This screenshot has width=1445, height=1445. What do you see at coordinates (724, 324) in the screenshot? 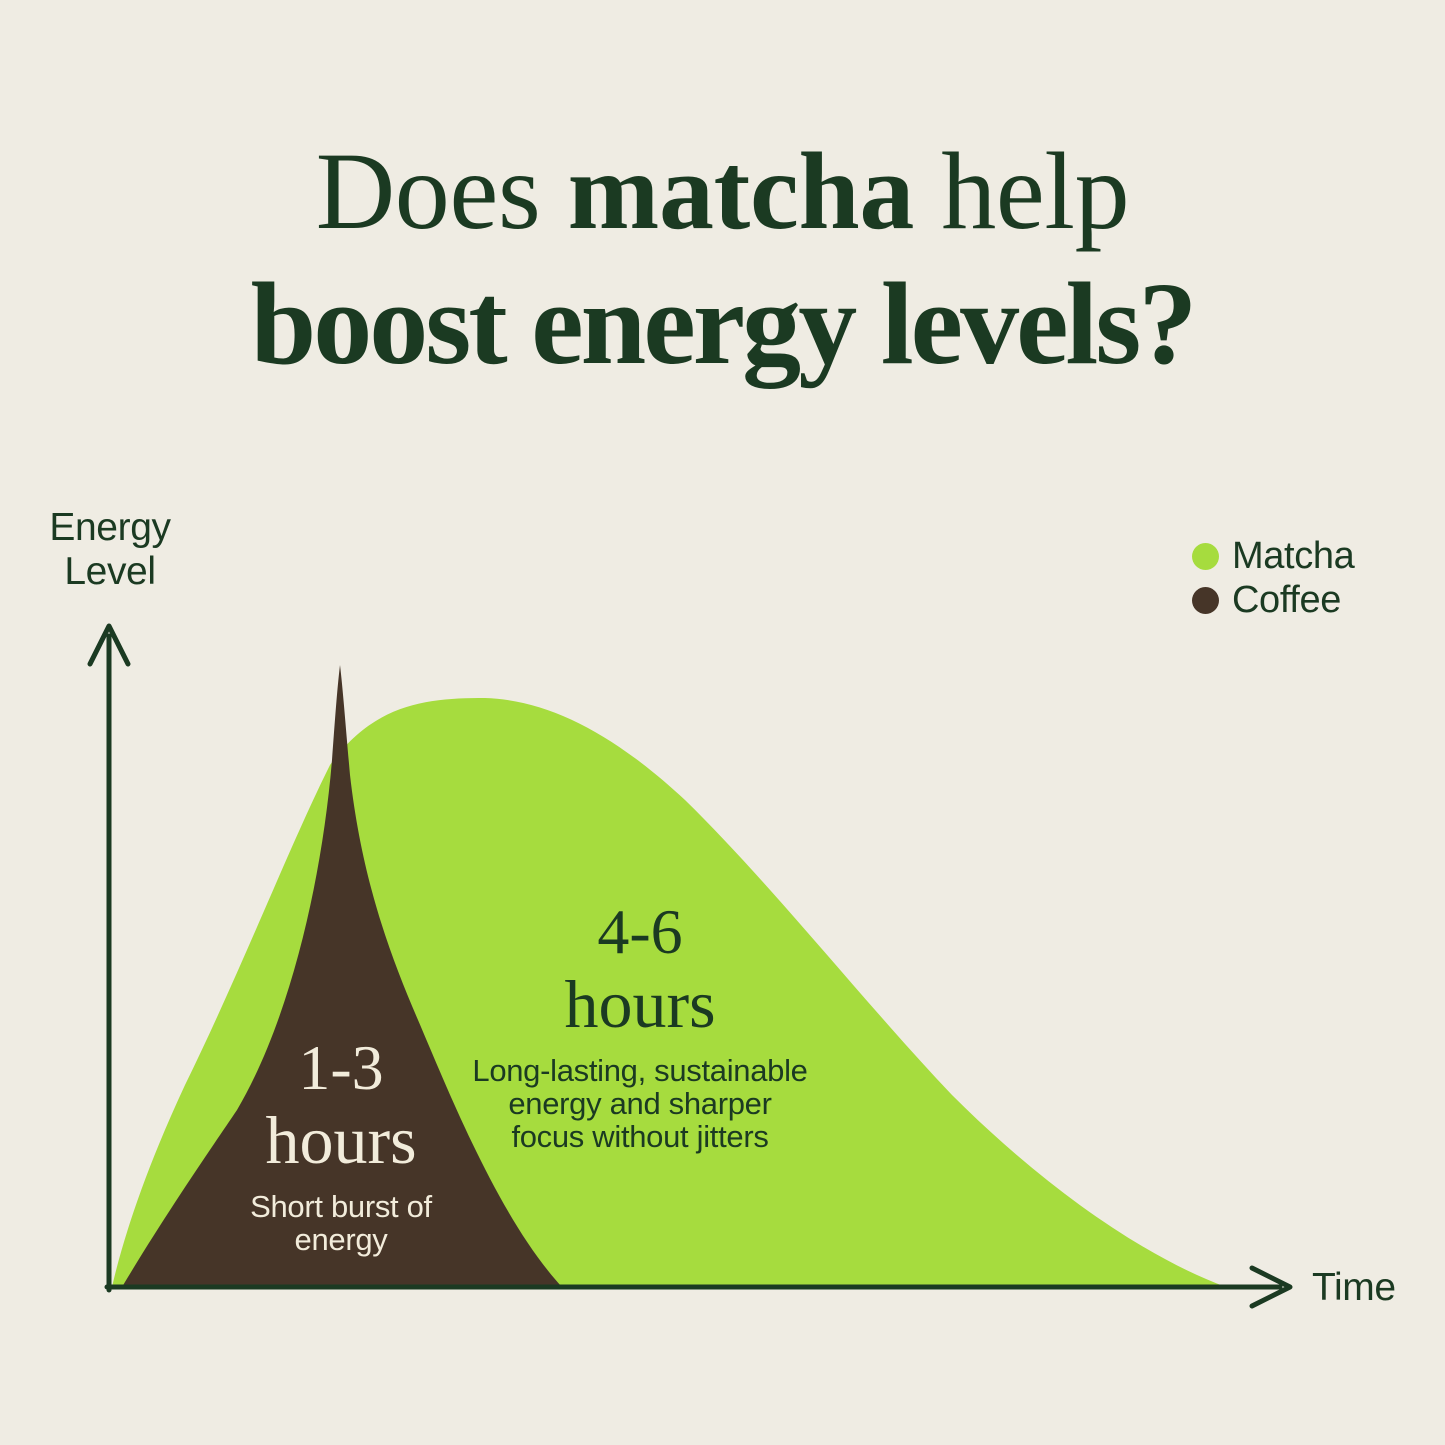
I see `title-line-2: boost energy levels?` at bounding box center [724, 324].